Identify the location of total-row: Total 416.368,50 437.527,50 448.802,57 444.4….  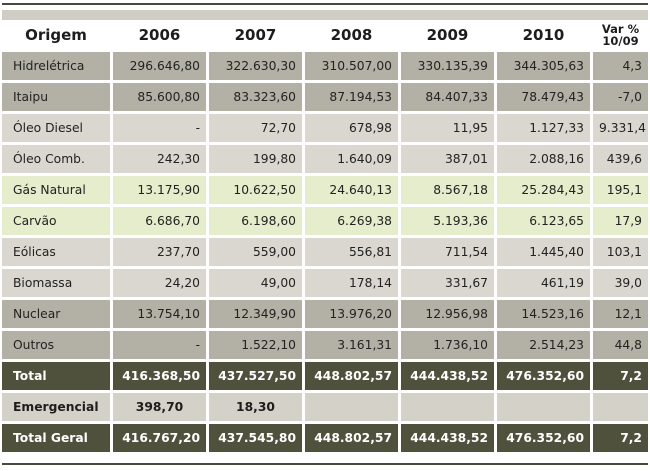
(325, 377).